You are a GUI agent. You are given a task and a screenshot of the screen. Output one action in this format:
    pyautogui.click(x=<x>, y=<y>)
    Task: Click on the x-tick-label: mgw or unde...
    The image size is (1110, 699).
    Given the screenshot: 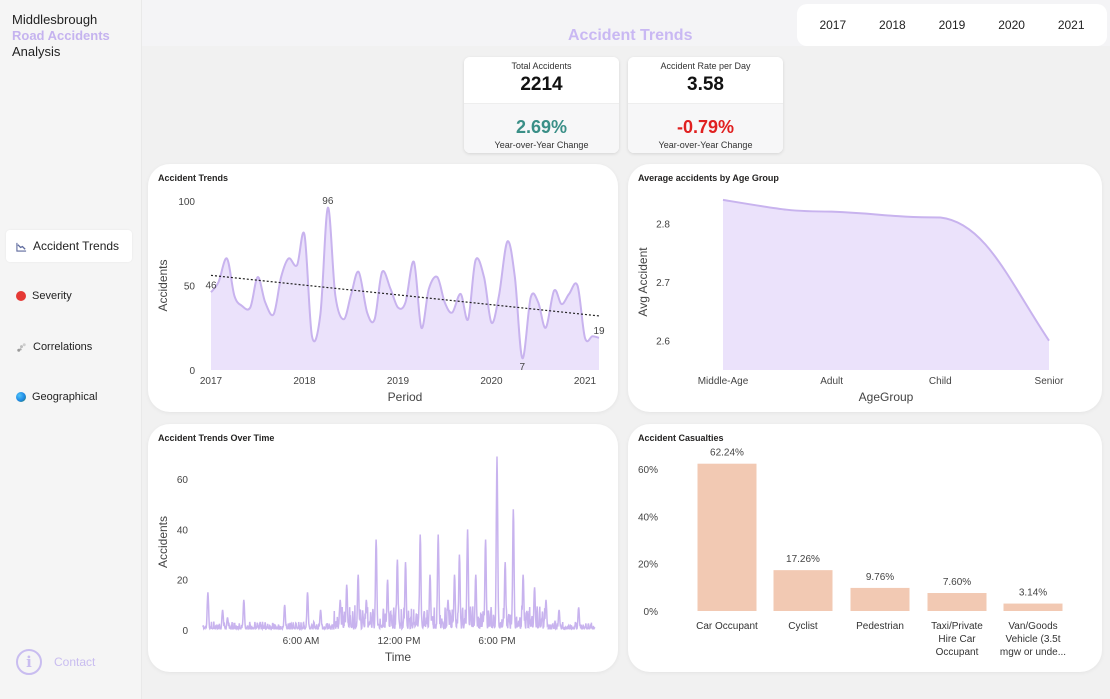 What is the action you would take?
    pyautogui.click(x=1033, y=652)
    